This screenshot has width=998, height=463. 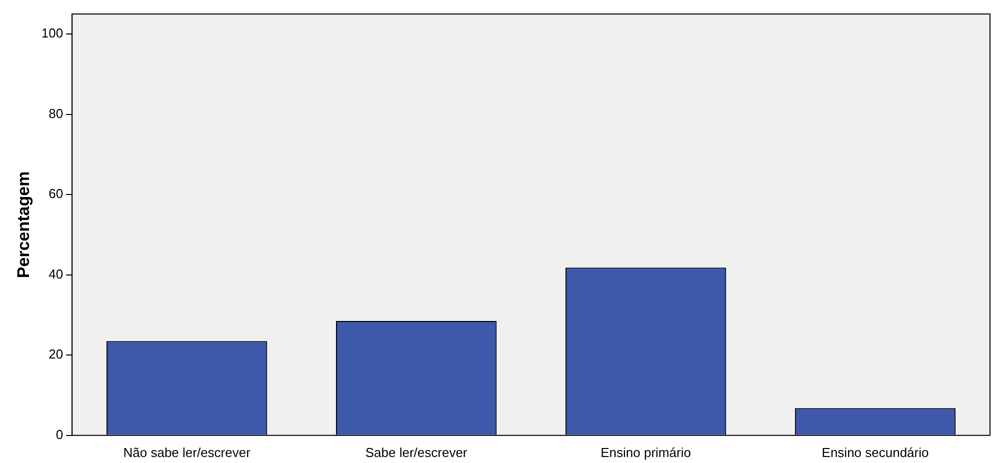 I want to click on y-tick-label: 80, so click(x=56, y=113).